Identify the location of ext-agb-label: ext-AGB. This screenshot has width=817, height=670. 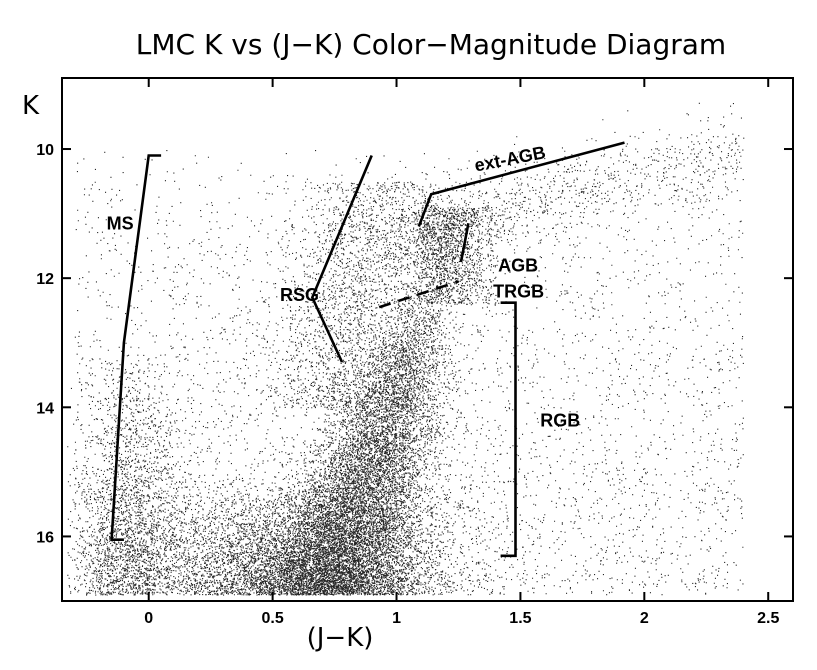
(510, 158).